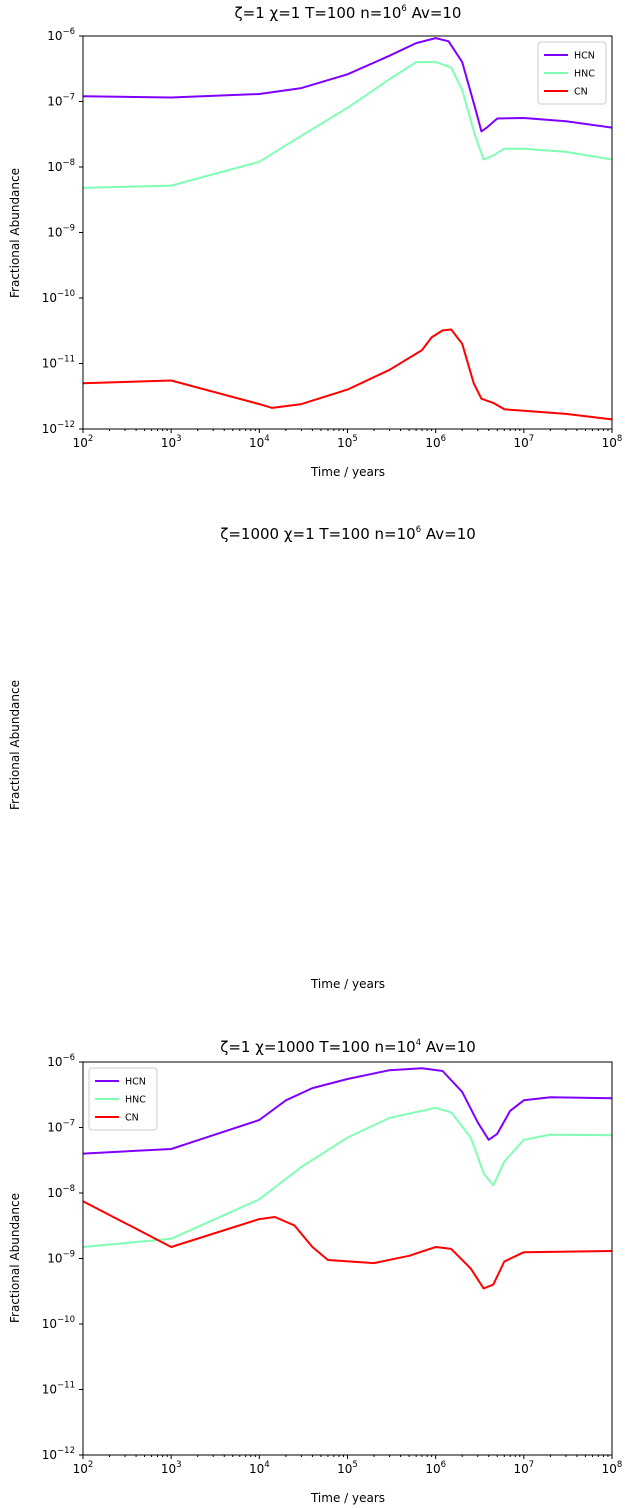 The height and width of the screenshot is (1508, 625). Describe the element at coordinates (348, 1047) in the screenshot. I see `panel-title: ζ=1 χ=1000 T=100 n=104 Av=10` at that location.